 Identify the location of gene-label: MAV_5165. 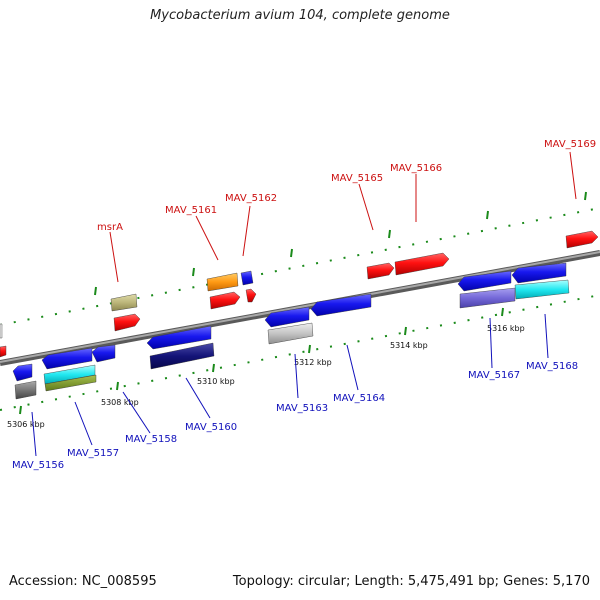
(357, 178).